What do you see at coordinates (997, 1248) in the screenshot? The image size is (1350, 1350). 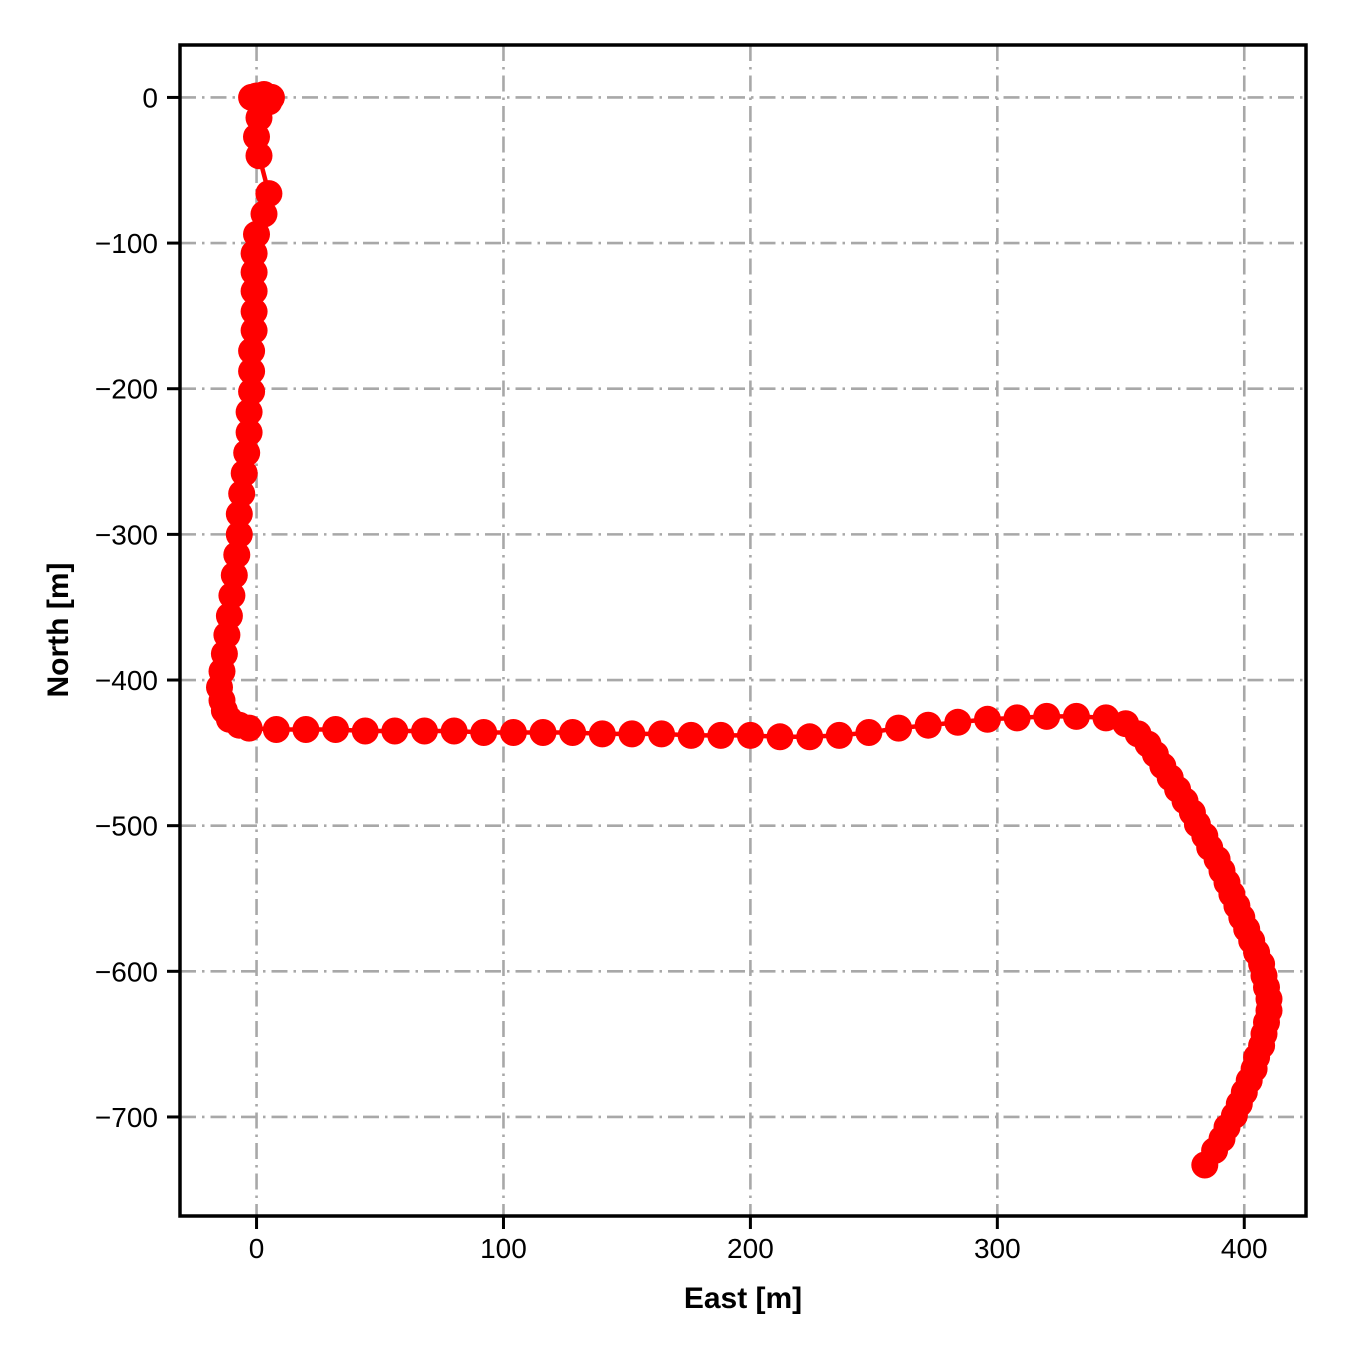 I see `x-tick-label: 300` at bounding box center [997, 1248].